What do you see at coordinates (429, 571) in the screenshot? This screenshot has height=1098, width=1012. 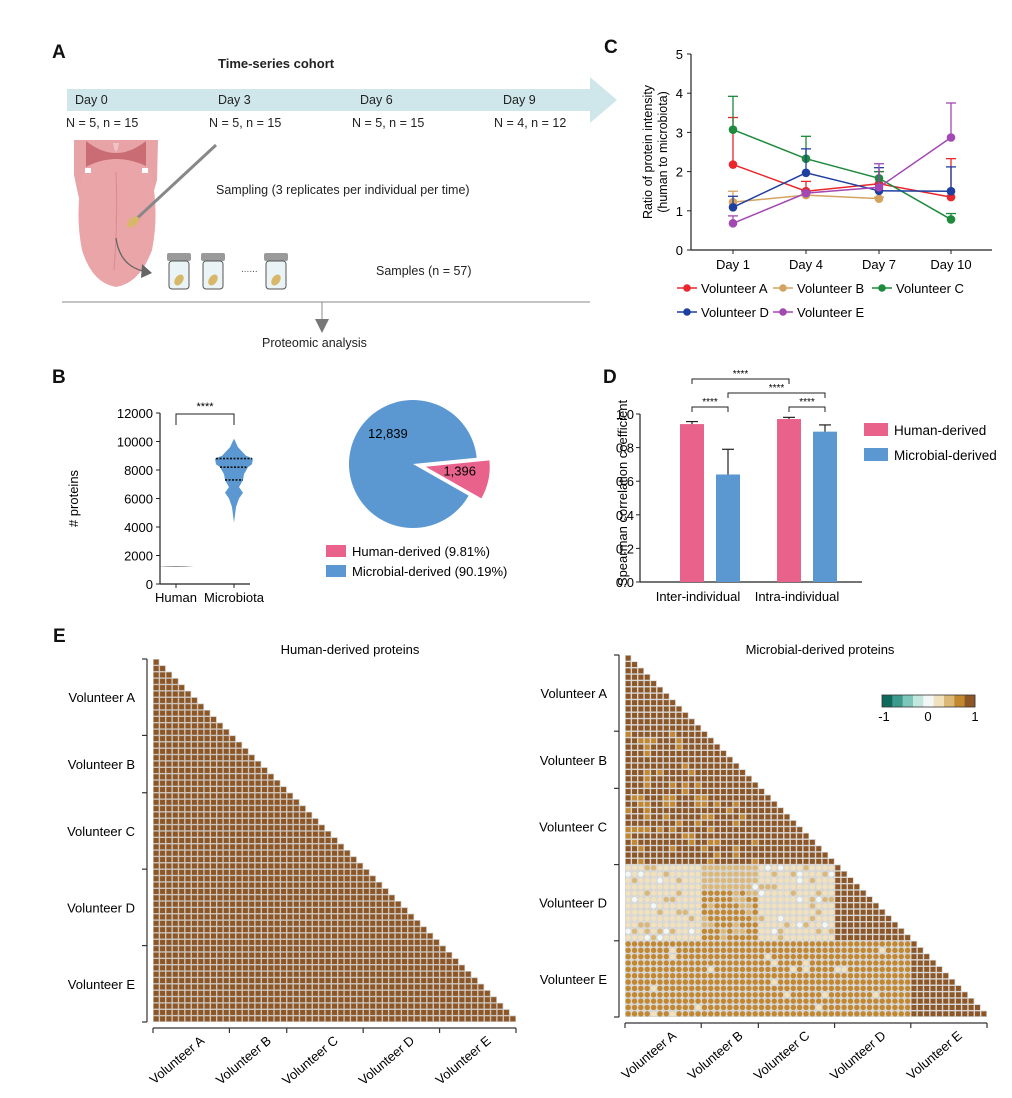 I see `legend-label: Microbial-derived (90.19%)` at bounding box center [429, 571].